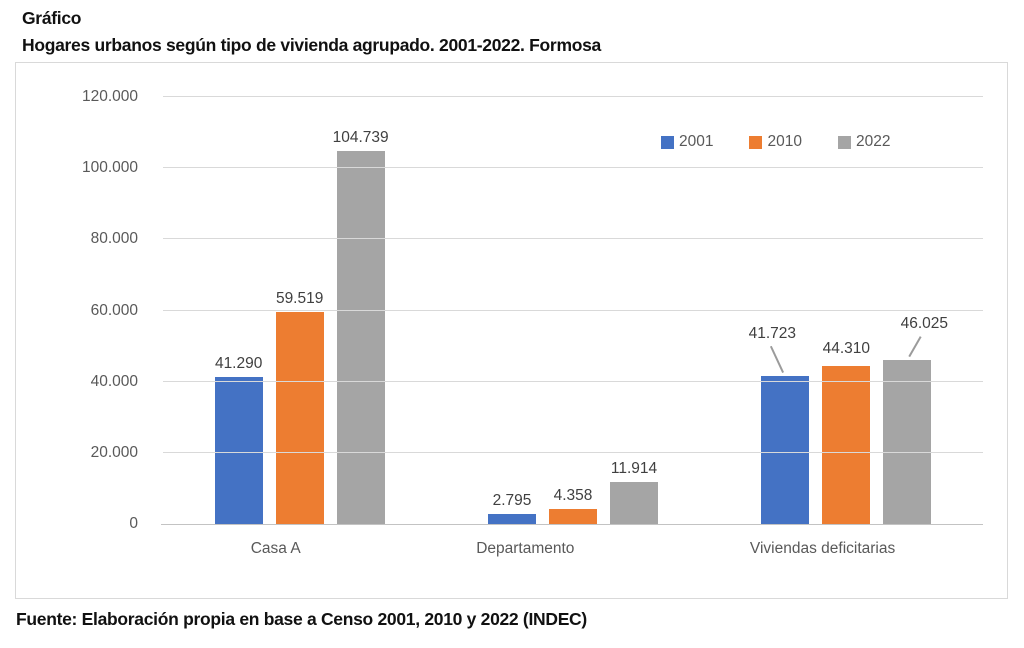  What do you see at coordinates (275, 548) in the screenshot?
I see `category-label: Casa A` at bounding box center [275, 548].